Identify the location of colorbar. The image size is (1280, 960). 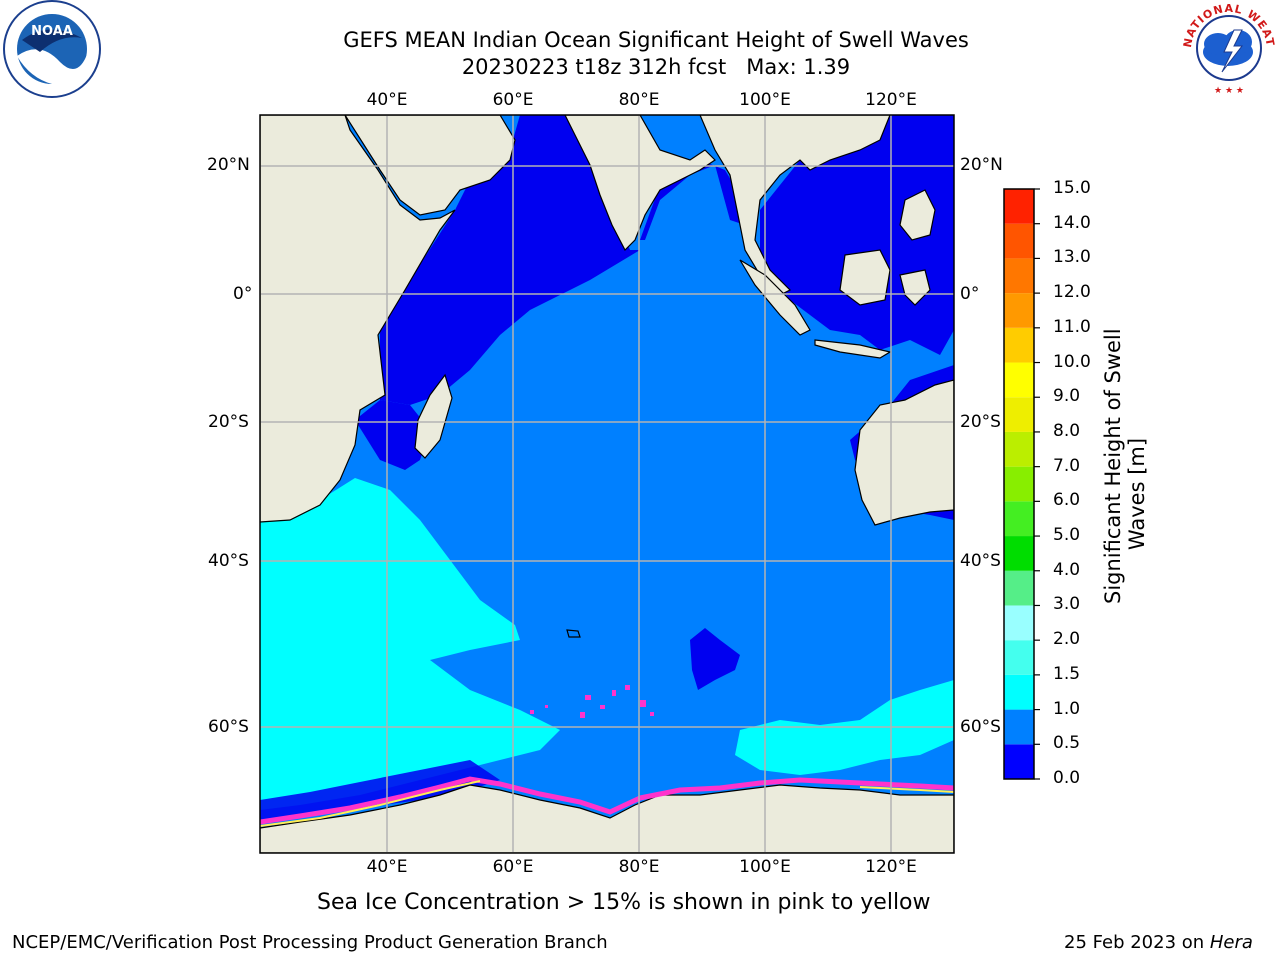
(1021, 484).